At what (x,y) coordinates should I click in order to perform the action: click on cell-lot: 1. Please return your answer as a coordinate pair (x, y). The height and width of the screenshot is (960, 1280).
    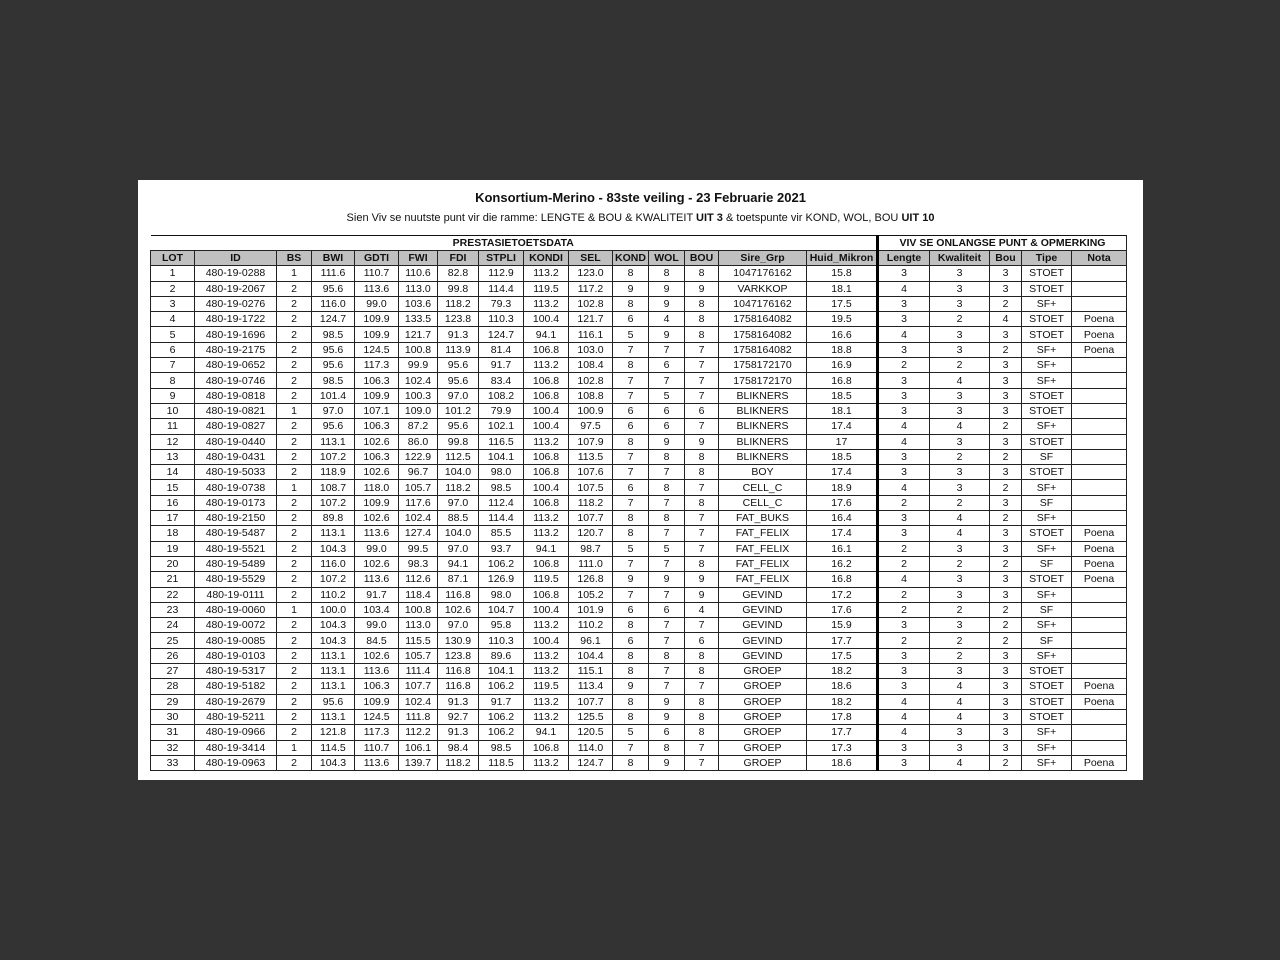
    Looking at the image, I should click on (172, 273).